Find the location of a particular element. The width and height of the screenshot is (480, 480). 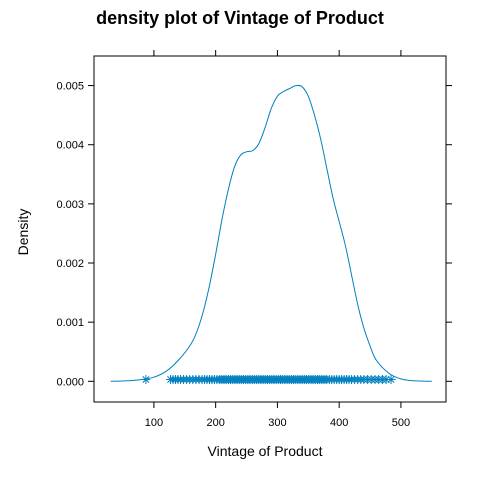

x-tick-label-100: 100 is located at coordinates (154, 423).